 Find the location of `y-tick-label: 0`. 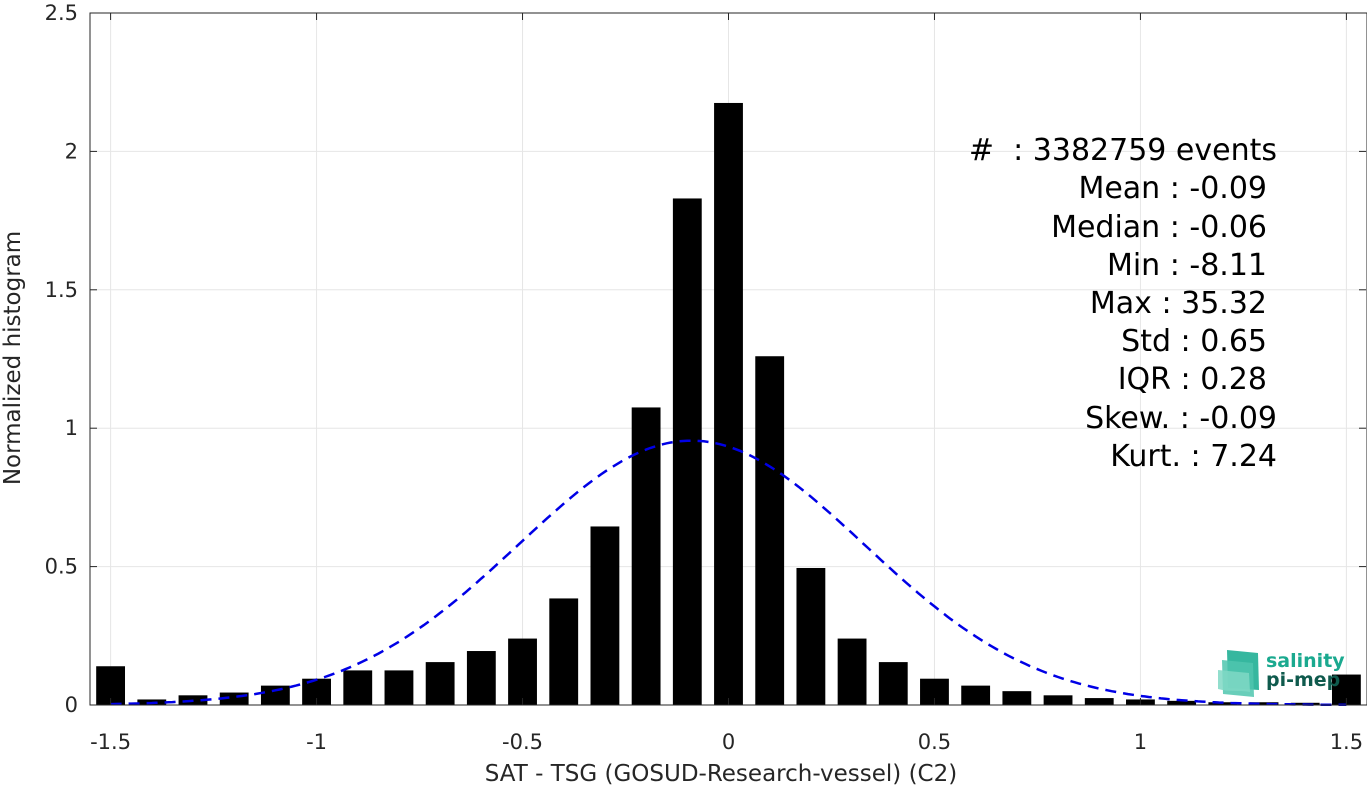

y-tick-label: 0 is located at coordinates (71, 705).